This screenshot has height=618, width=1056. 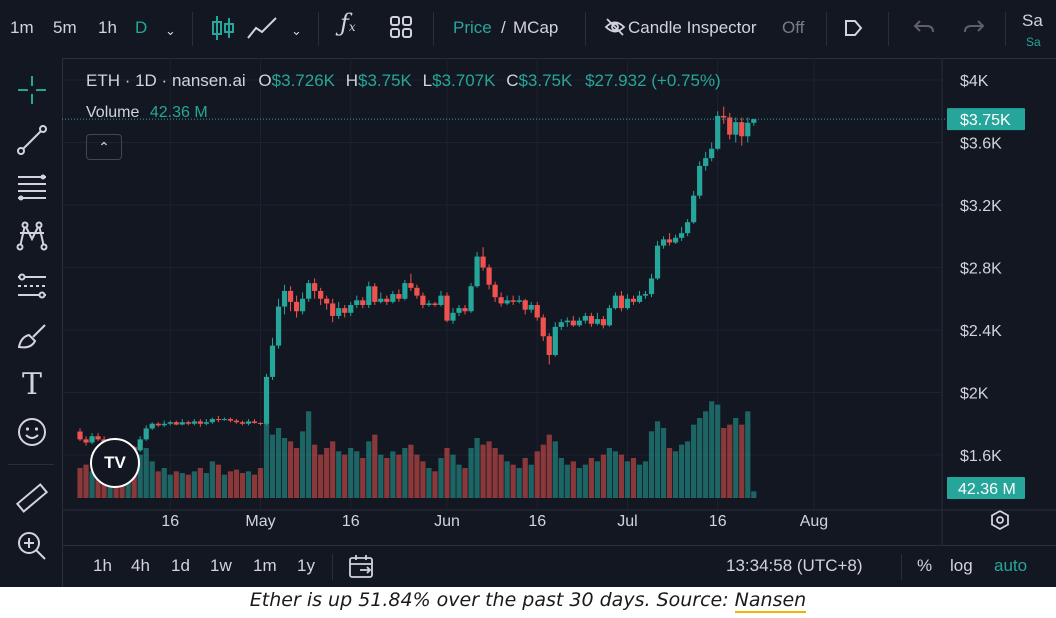 What do you see at coordinates (853, 31) in the screenshot?
I see `tag-icon` at bounding box center [853, 31].